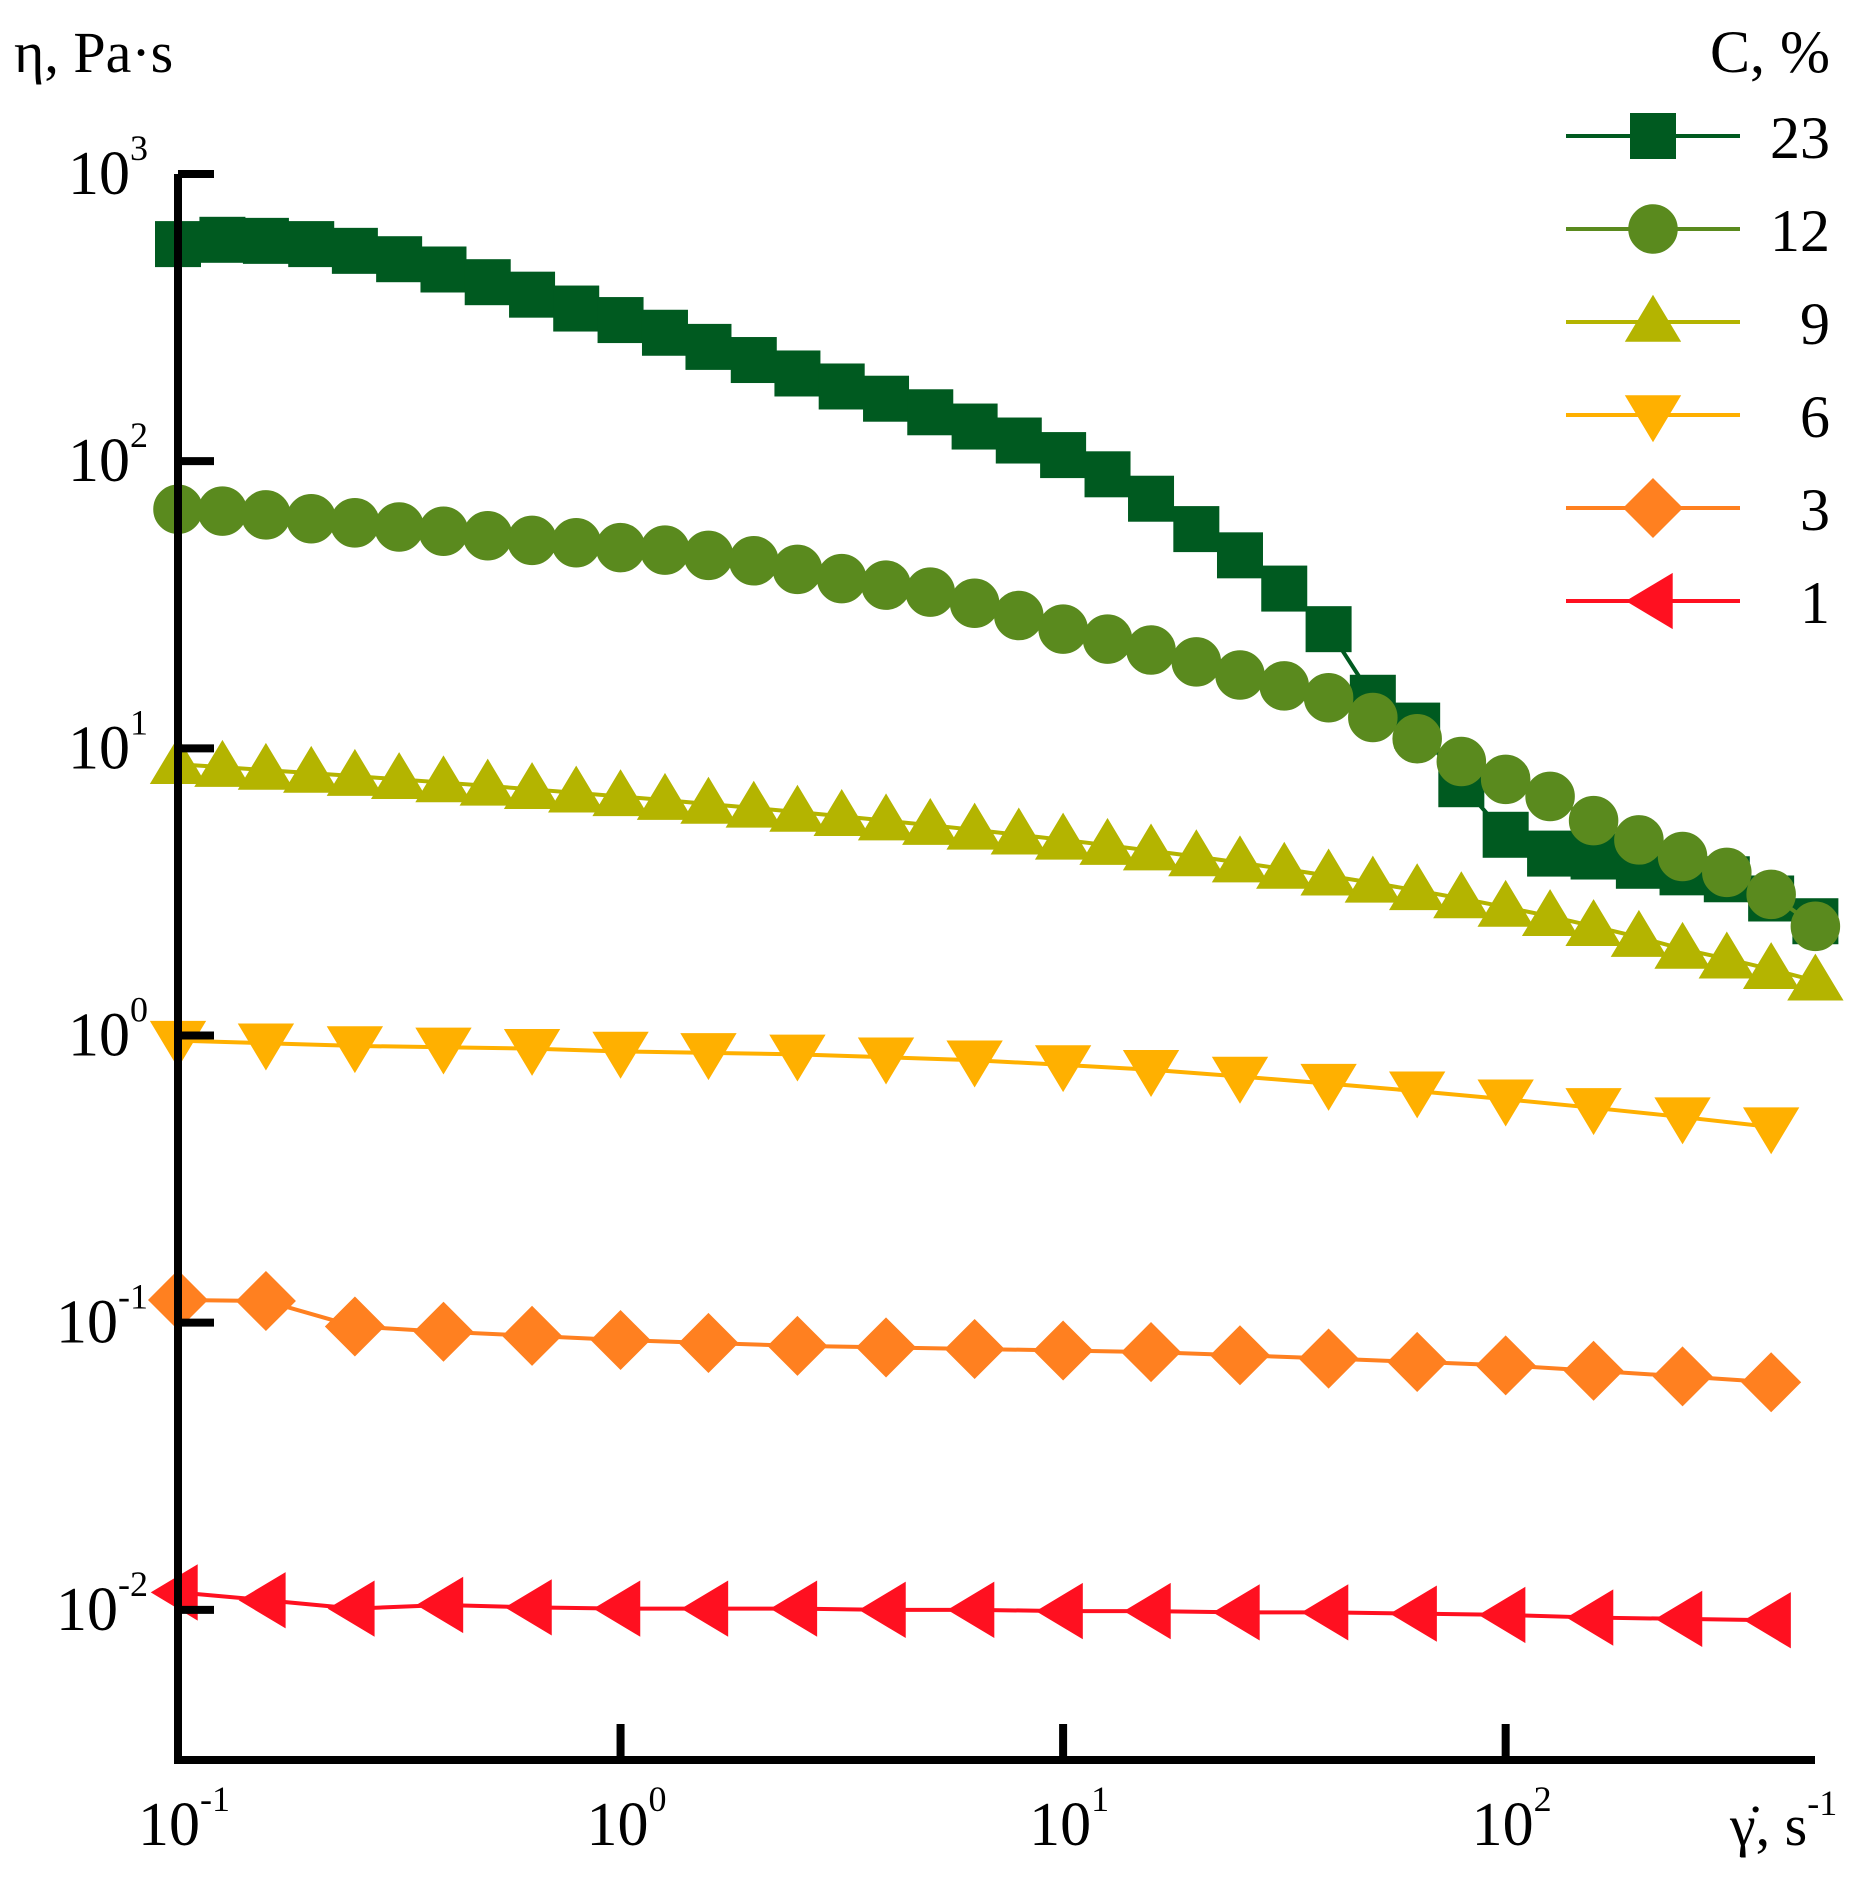 Image resolution: width=1864 pixels, height=1877 pixels. I want to click on legend-label: 1, so click(1815, 603).